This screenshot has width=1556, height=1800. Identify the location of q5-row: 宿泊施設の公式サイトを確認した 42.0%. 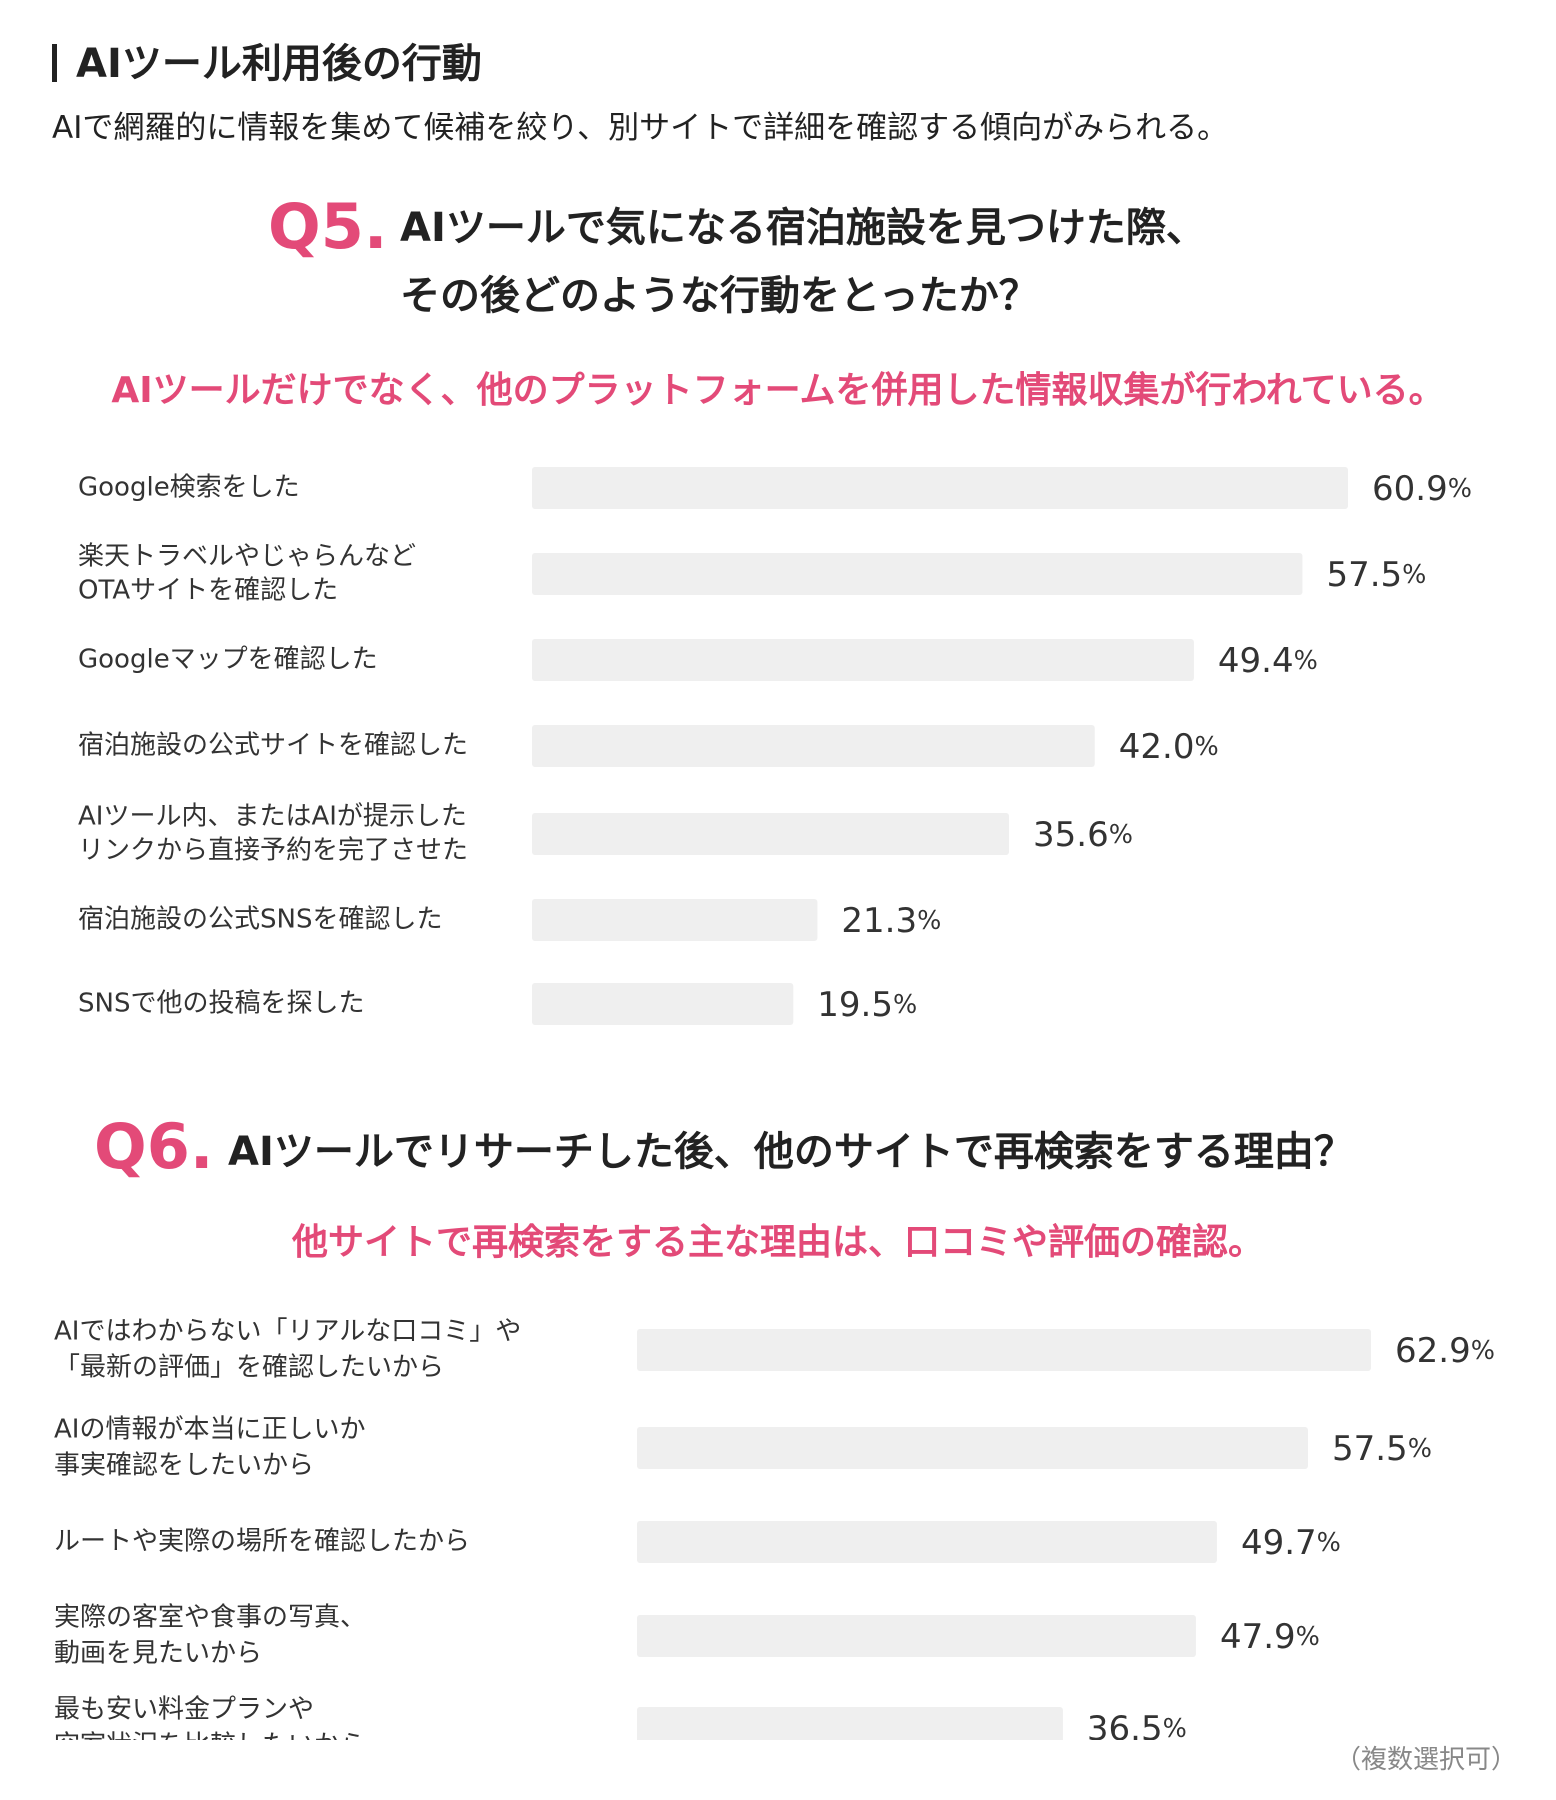
(648, 746).